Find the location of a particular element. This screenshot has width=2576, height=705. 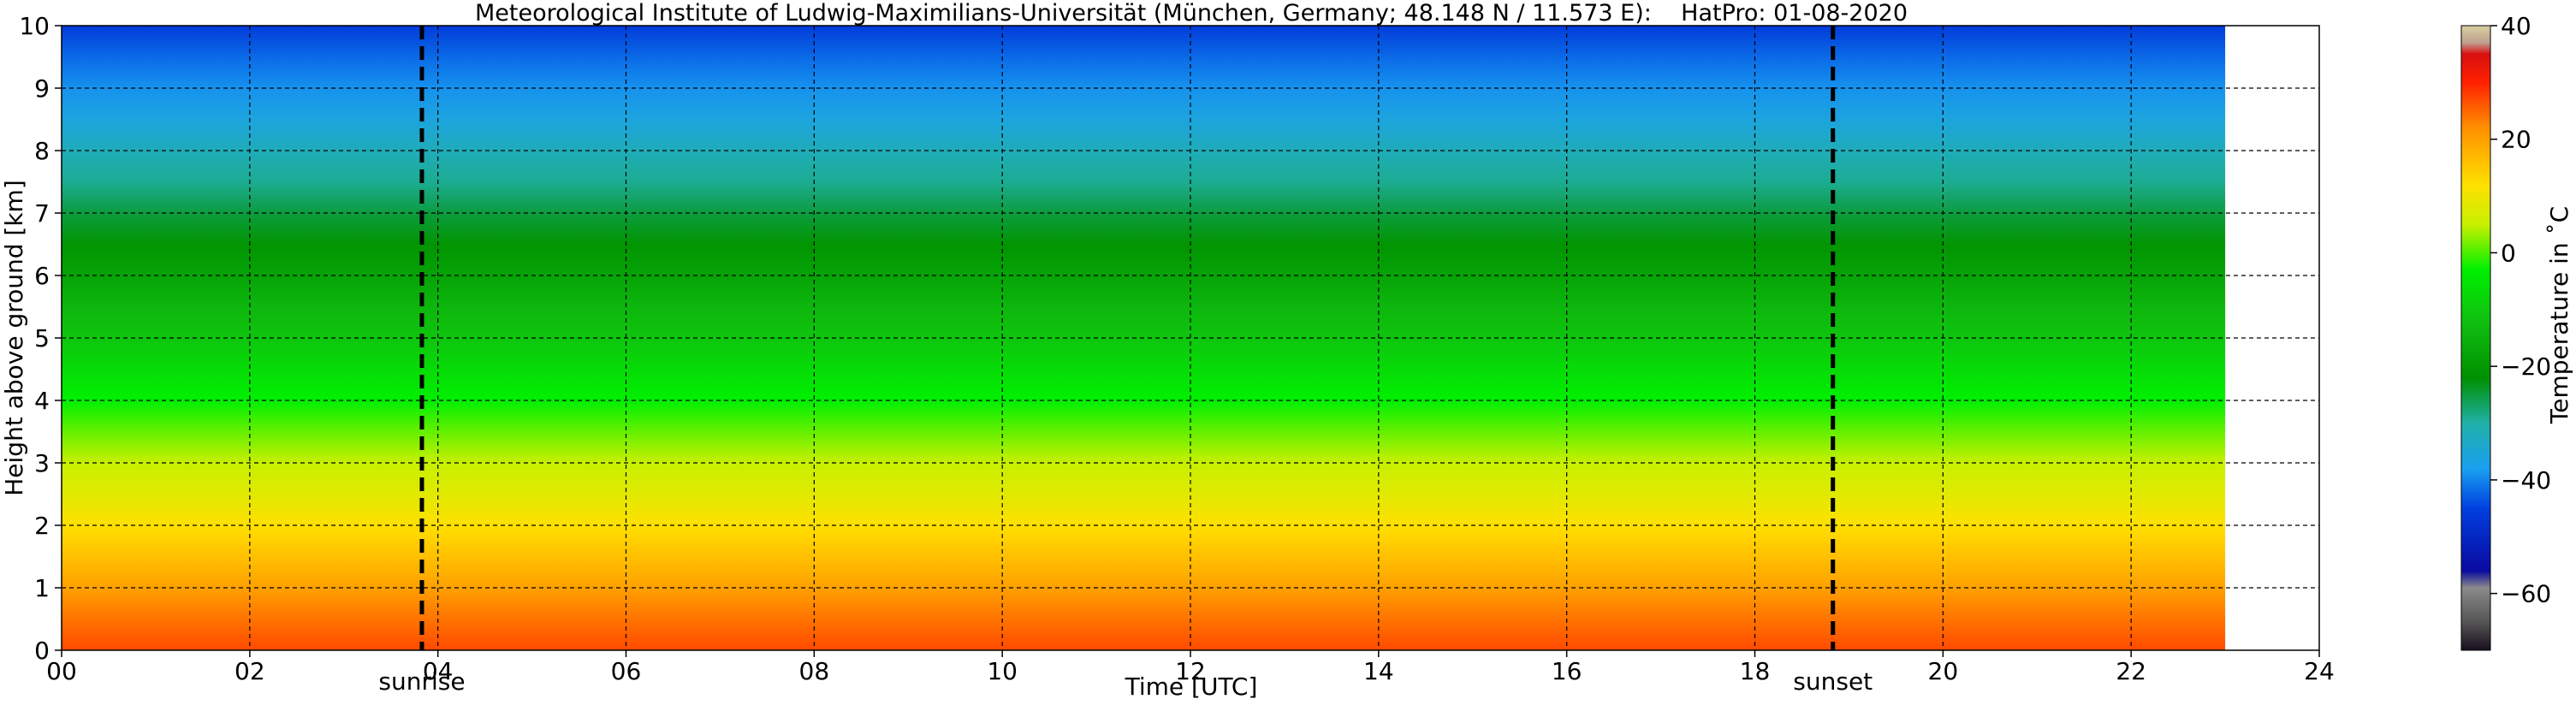

x-tick-label: 22 is located at coordinates (2131, 671).